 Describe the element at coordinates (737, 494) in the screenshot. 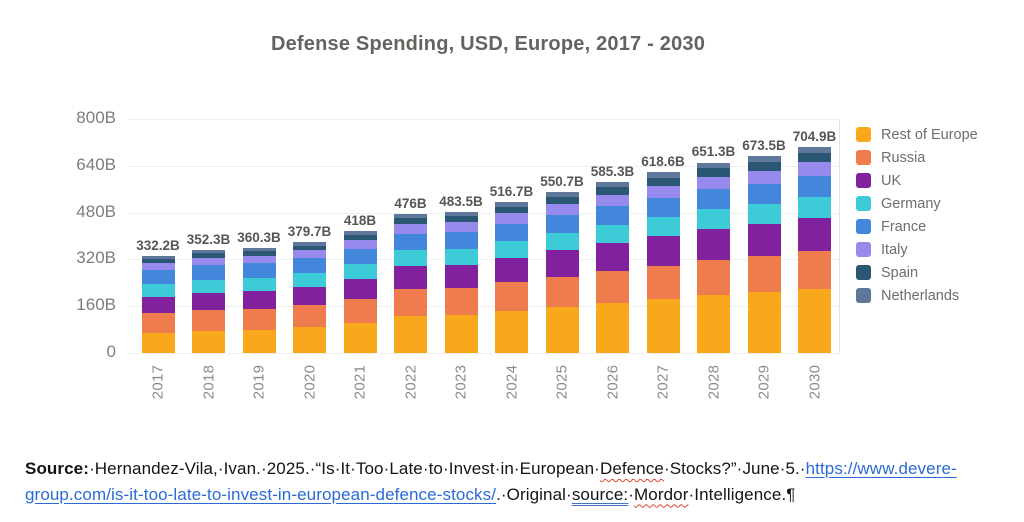

I see `source-text-plain: ·Intelligence.` at that location.